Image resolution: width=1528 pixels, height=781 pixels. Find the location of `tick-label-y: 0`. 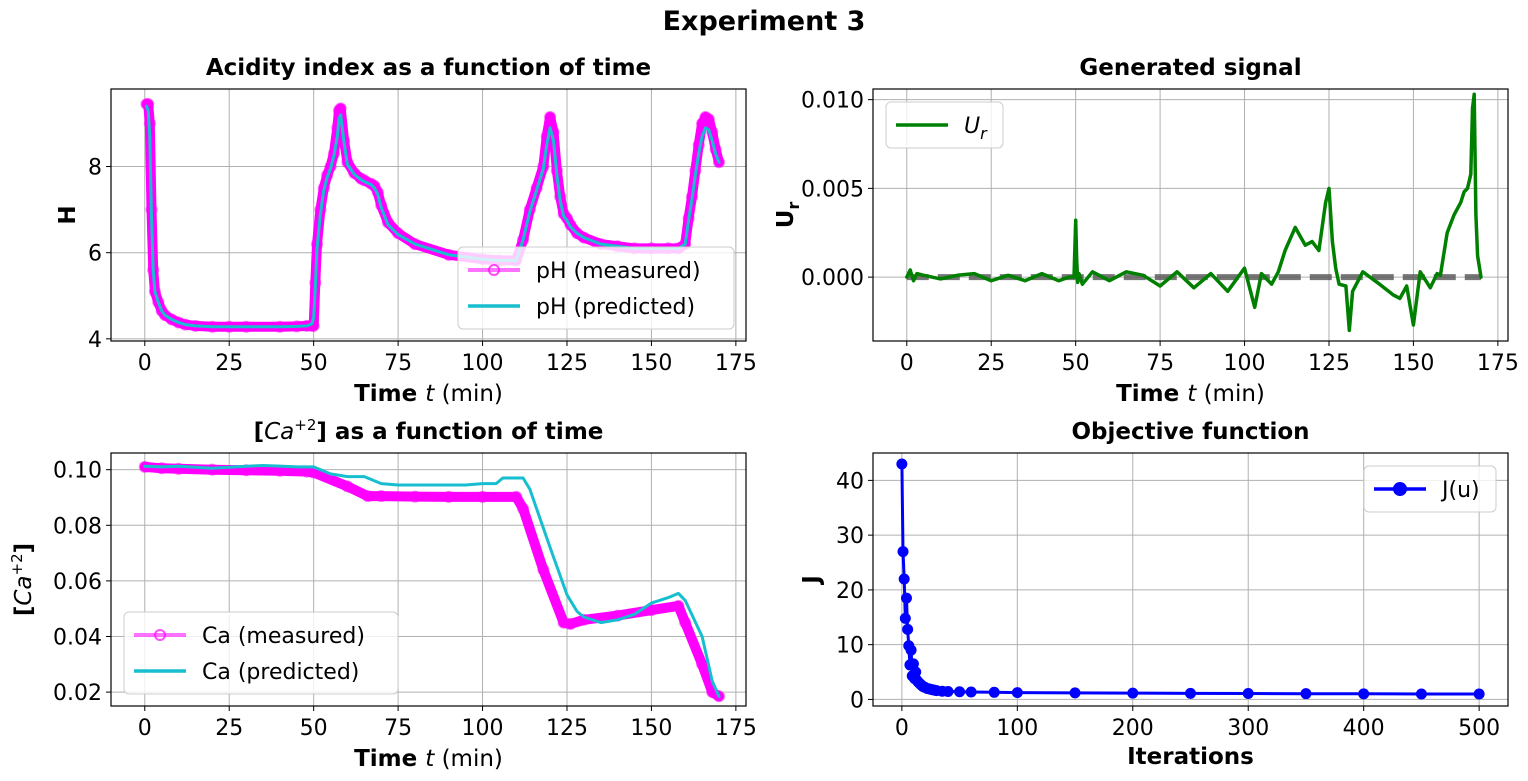

tick-label-y: 0 is located at coordinates (857, 700).